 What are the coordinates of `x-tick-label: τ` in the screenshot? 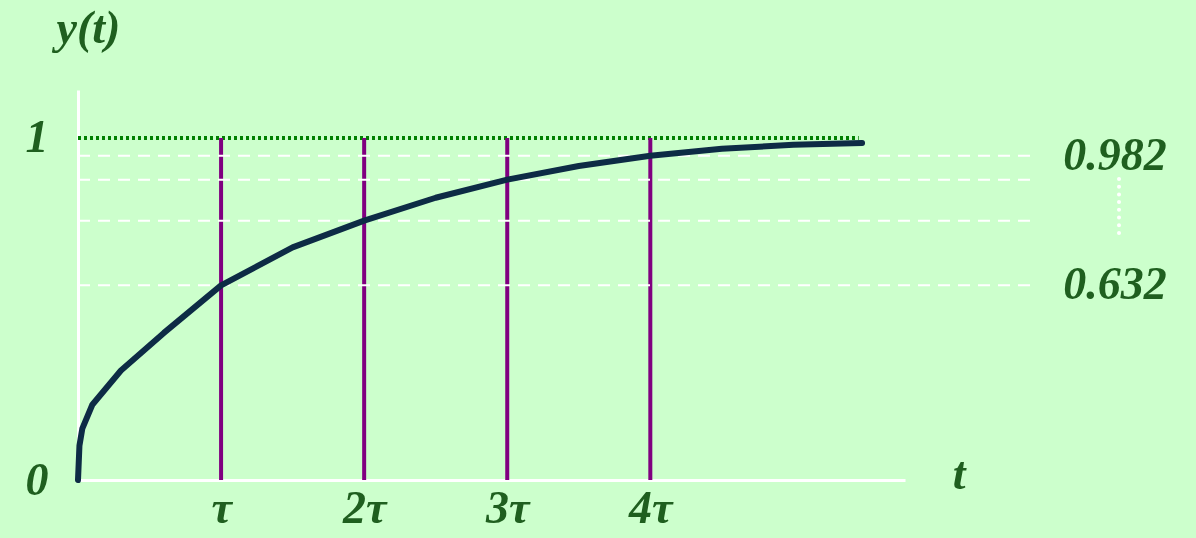 It's located at (222, 507).